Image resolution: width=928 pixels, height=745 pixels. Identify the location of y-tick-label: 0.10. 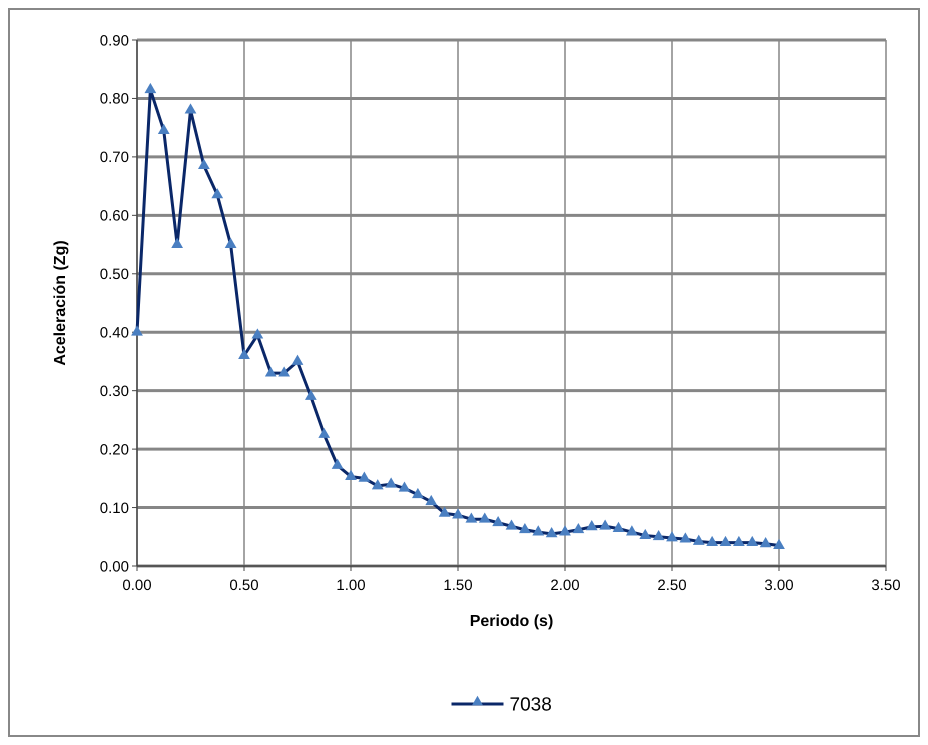
(114, 508).